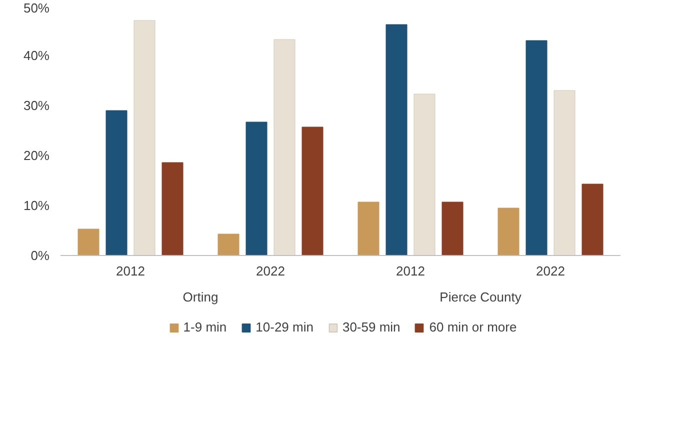 The image size is (694, 435). What do you see at coordinates (285, 327) in the screenshot?
I see `legend-label: 10-29 min` at bounding box center [285, 327].